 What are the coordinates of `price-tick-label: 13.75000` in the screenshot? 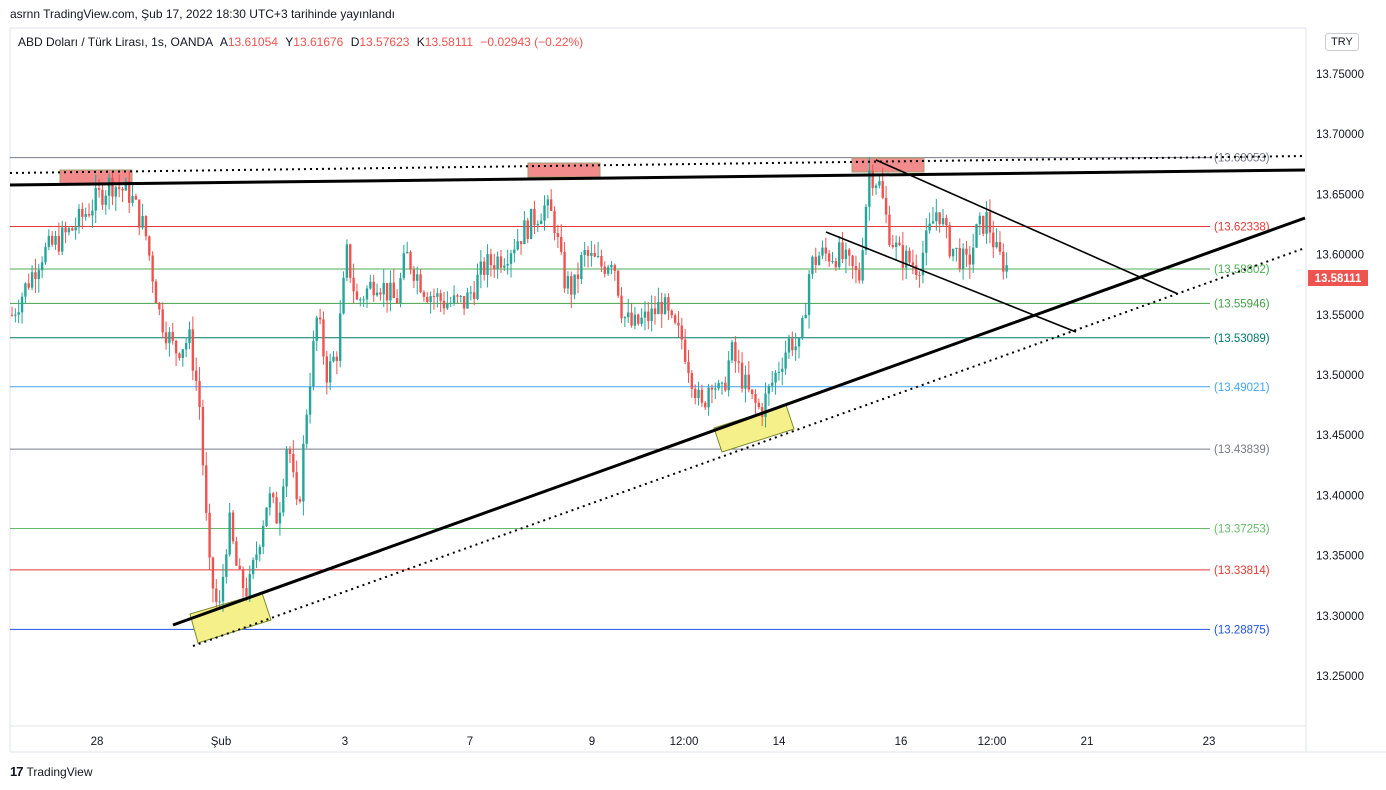 It's located at (1340, 75).